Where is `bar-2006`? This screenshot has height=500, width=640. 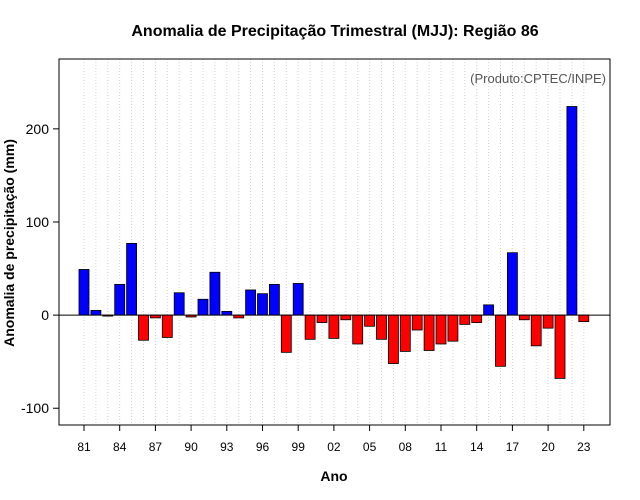
bar-2006 is located at coordinates (381, 327).